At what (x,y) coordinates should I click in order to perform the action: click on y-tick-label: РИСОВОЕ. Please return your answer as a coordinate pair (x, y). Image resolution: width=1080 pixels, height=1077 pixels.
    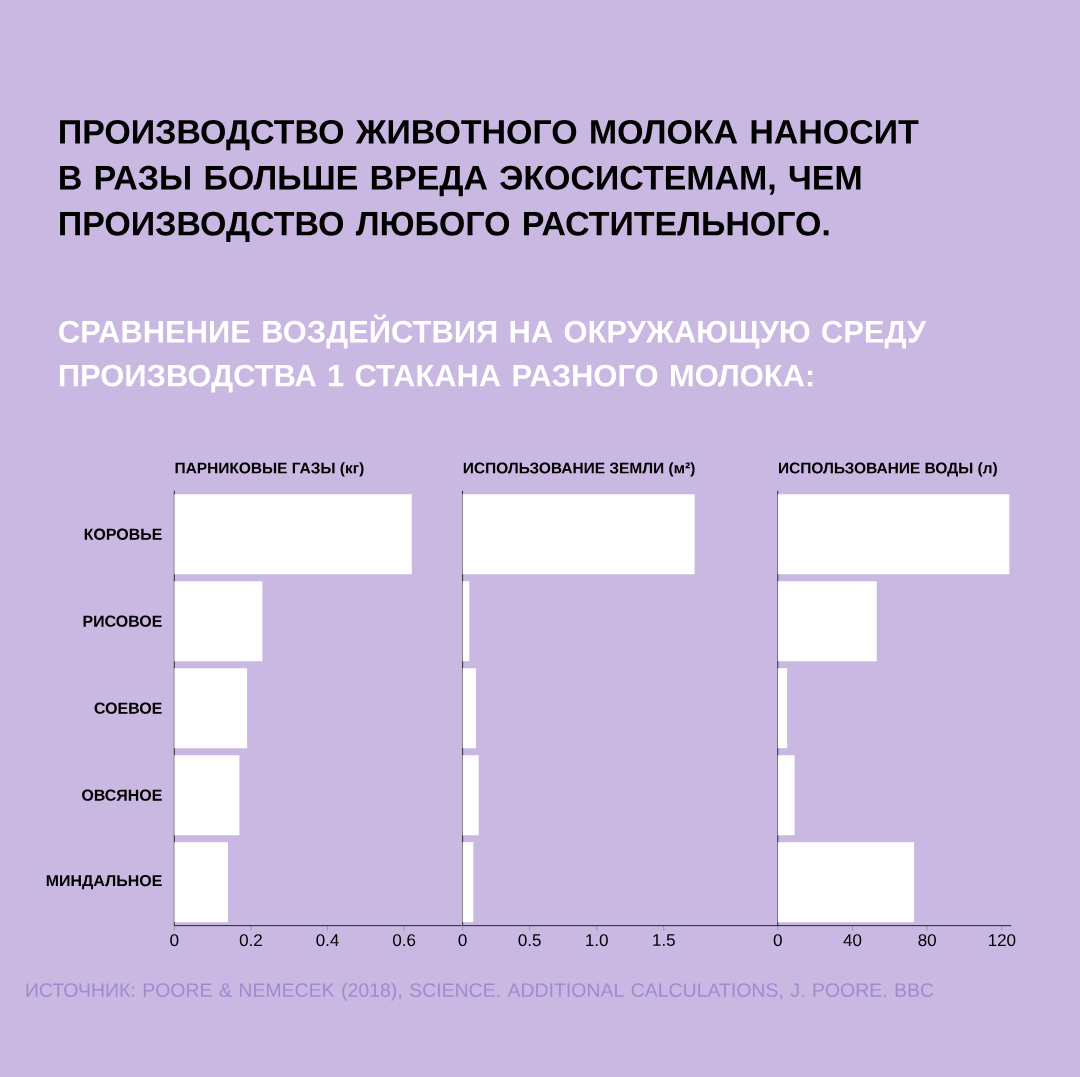
    Looking at the image, I should click on (122, 621).